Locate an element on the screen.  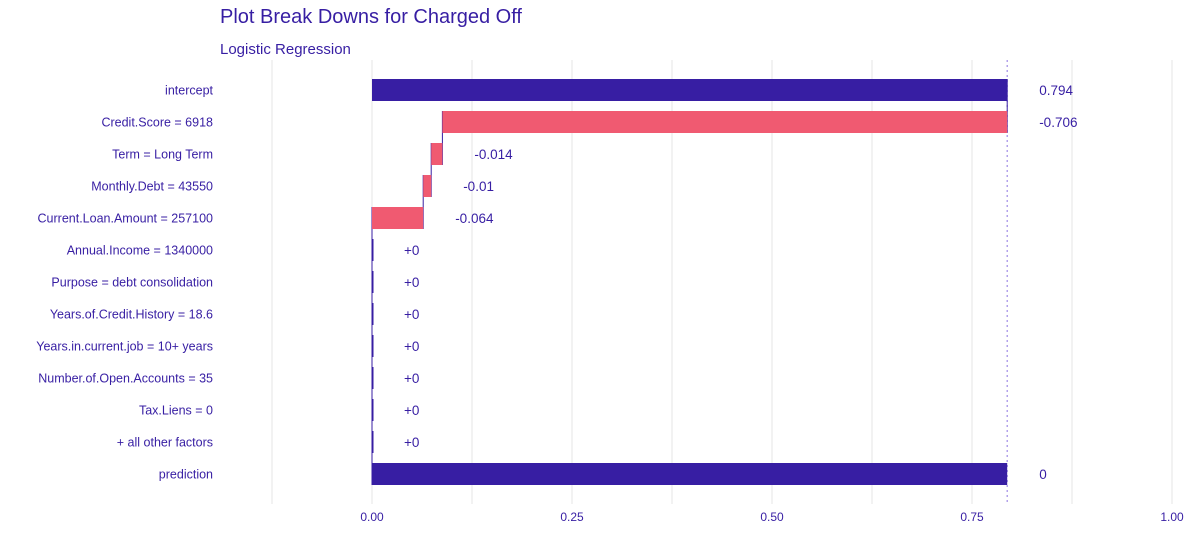
x-tick-label: 0.75 is located at coordinates (972, 517).